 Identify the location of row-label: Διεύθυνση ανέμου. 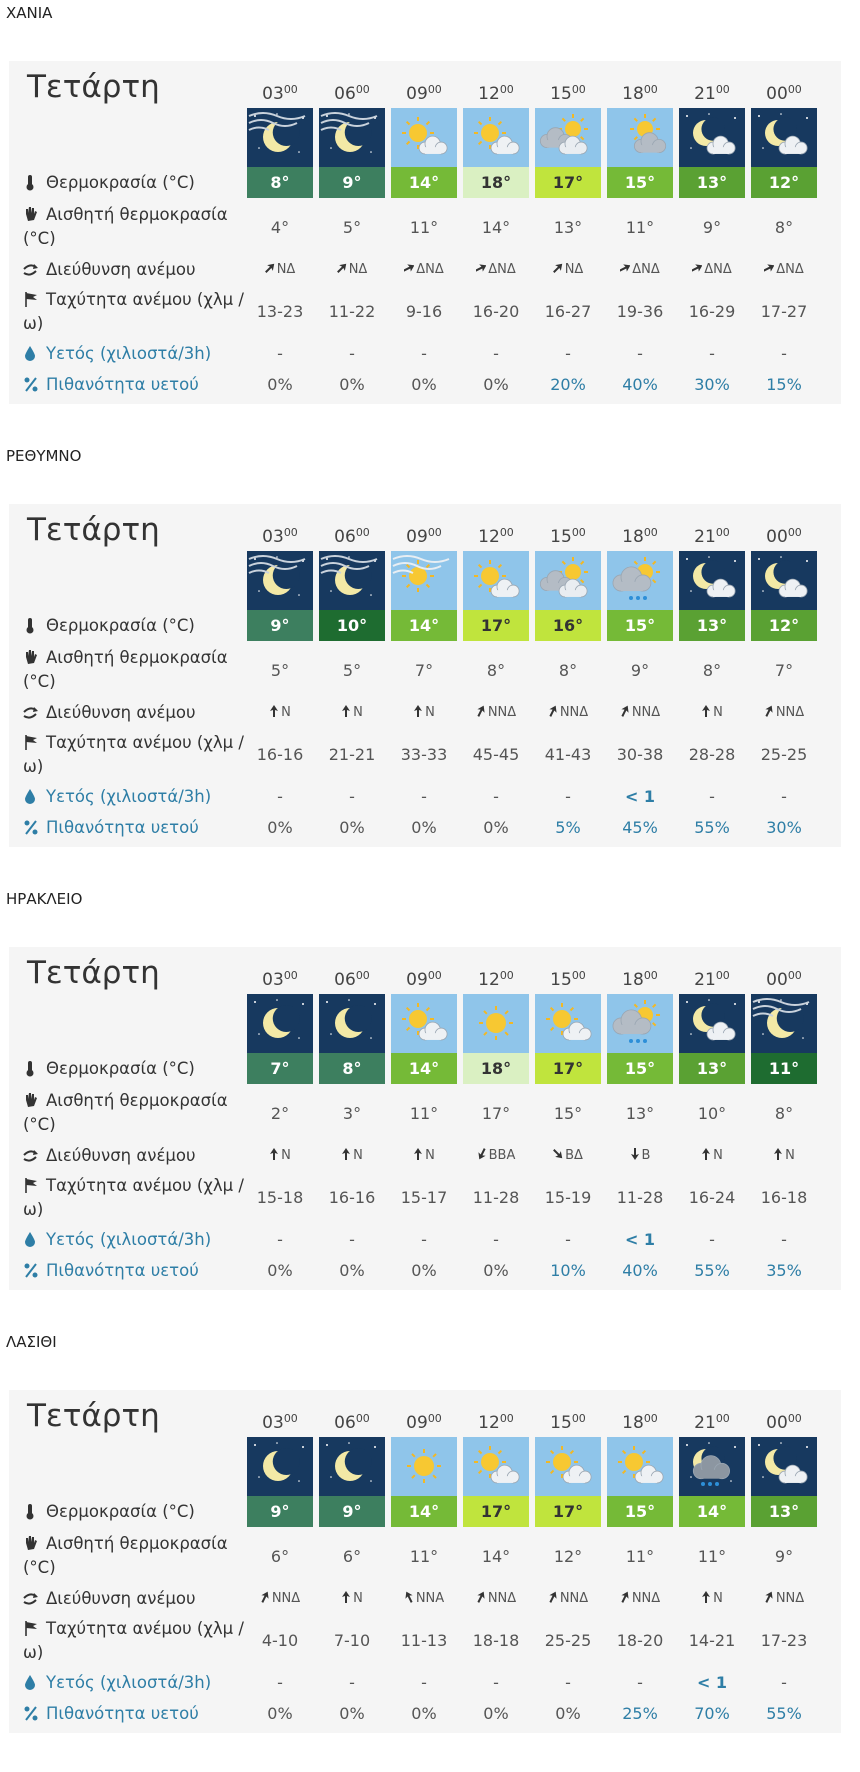
(134, 713).